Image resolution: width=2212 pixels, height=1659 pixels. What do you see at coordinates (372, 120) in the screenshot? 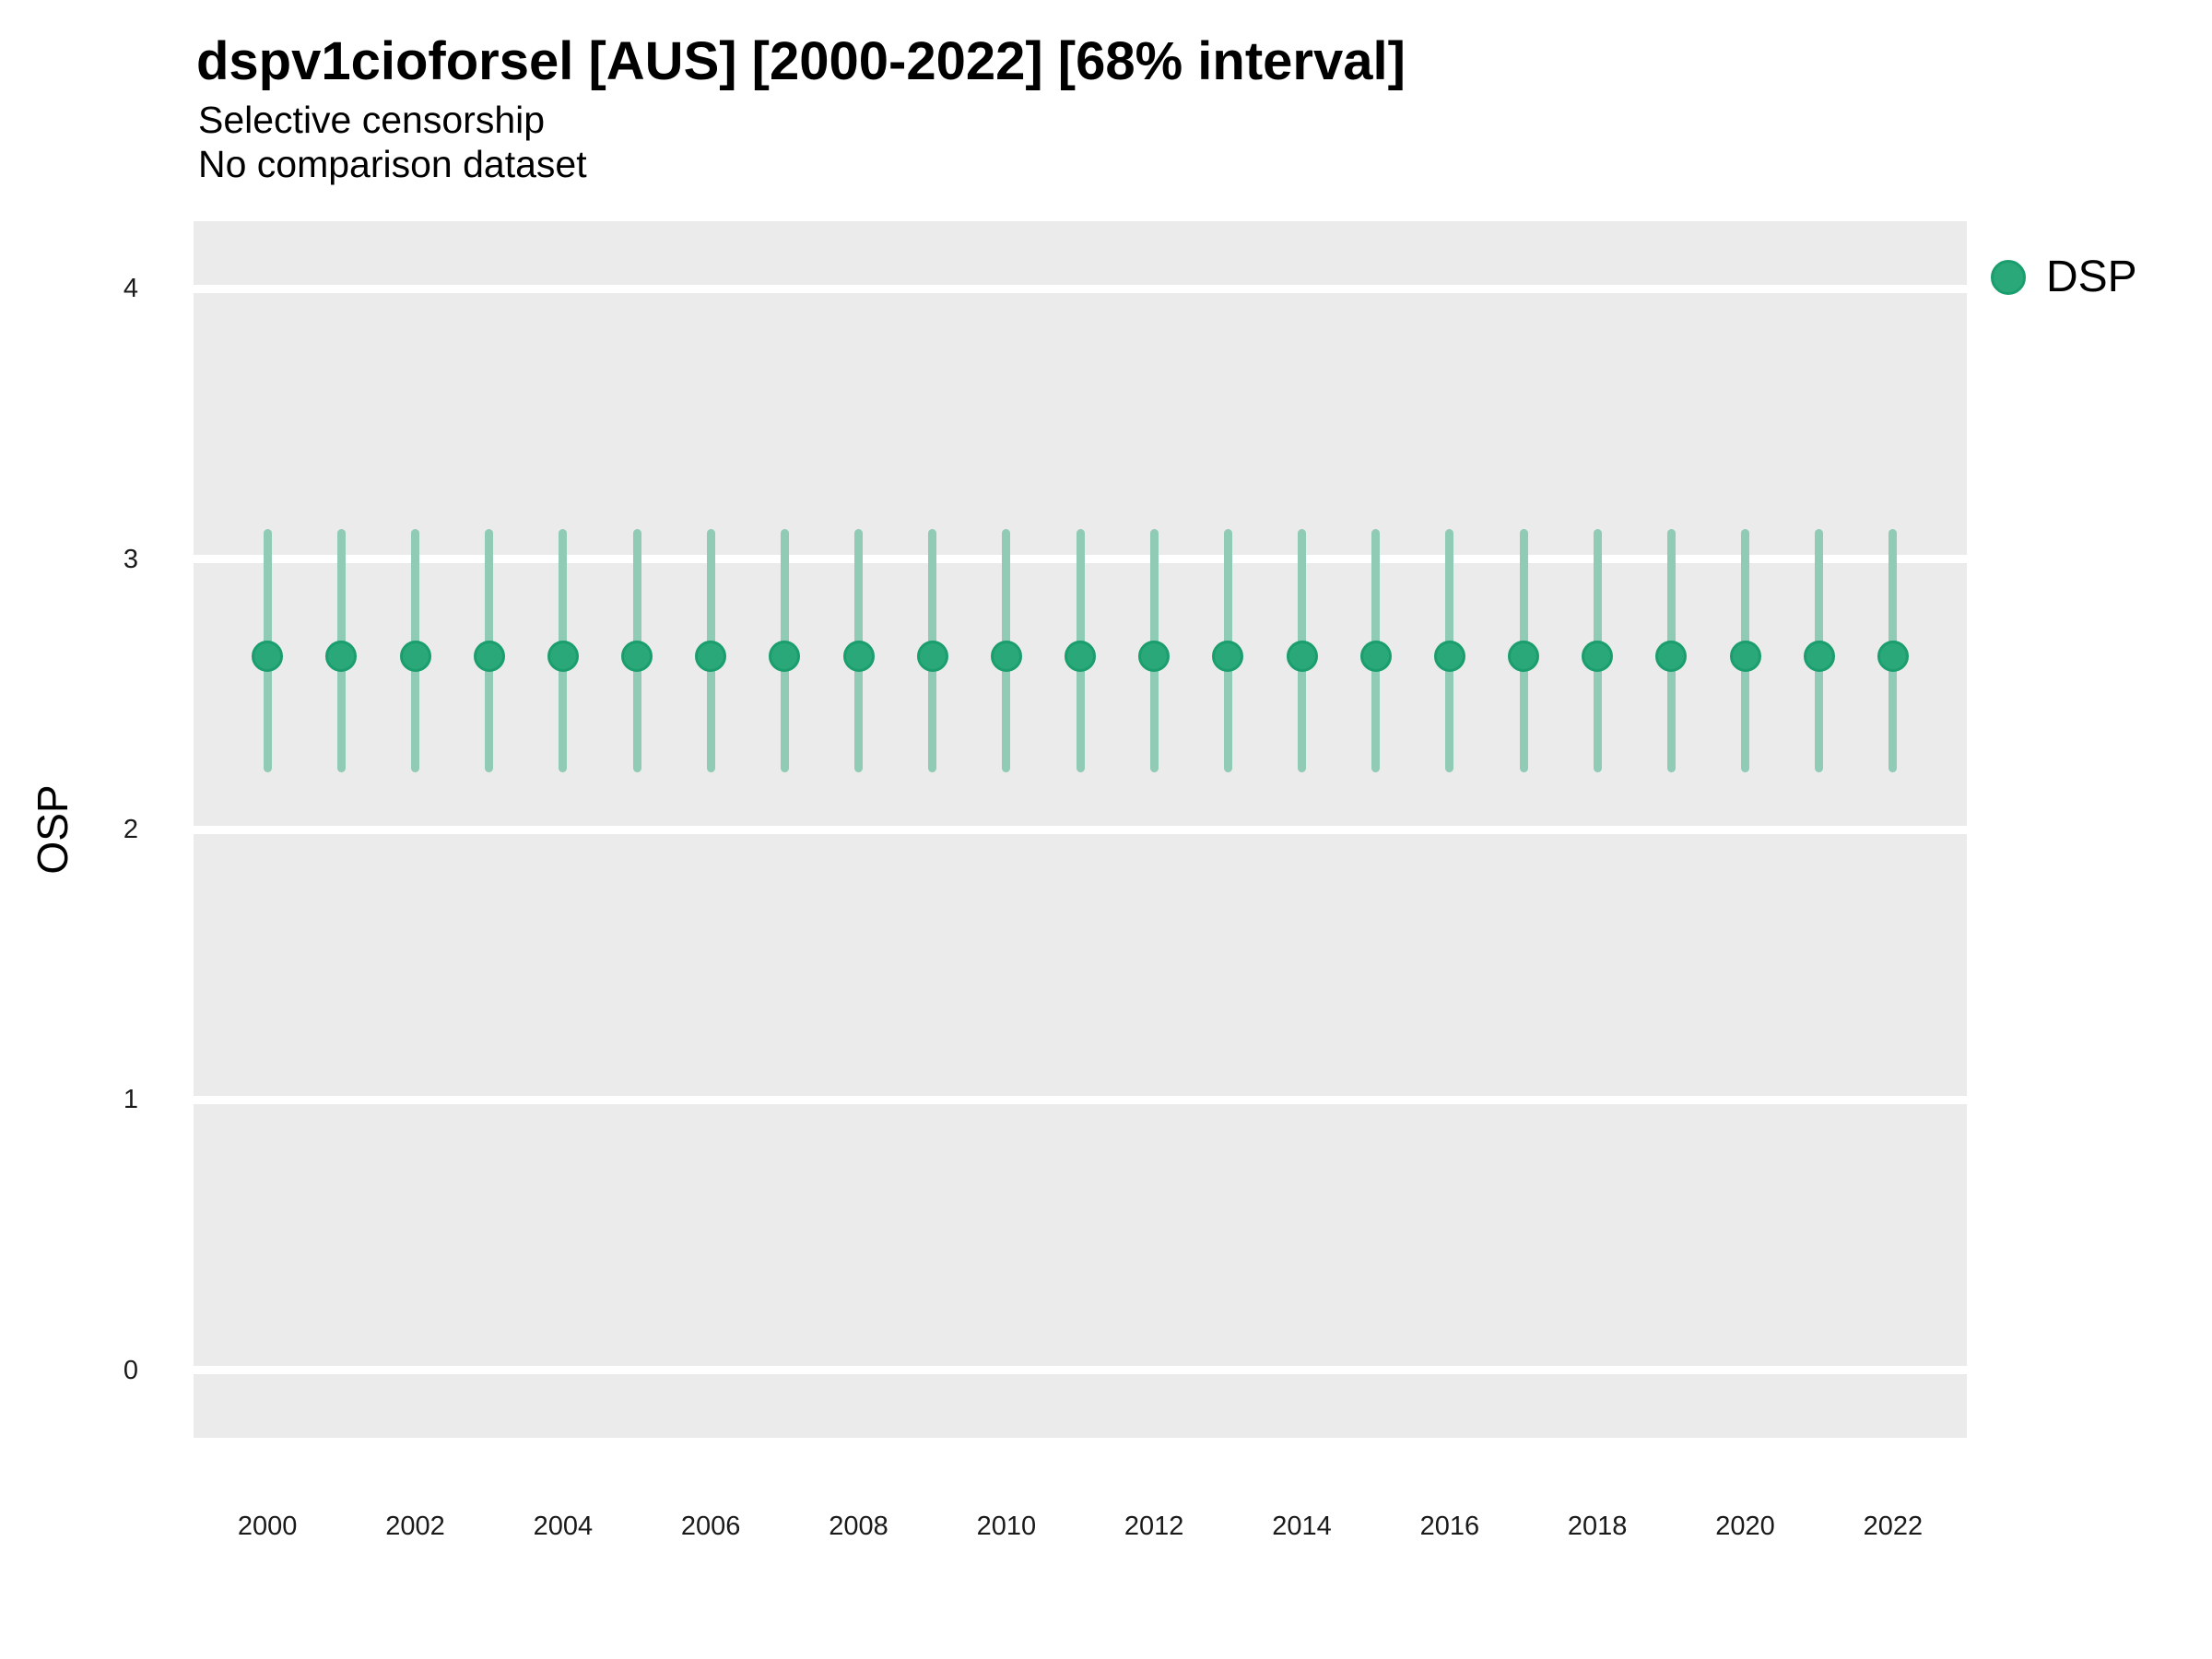
I see `chart-subtitle: Selective censorship` at bounding box center [372, 120].